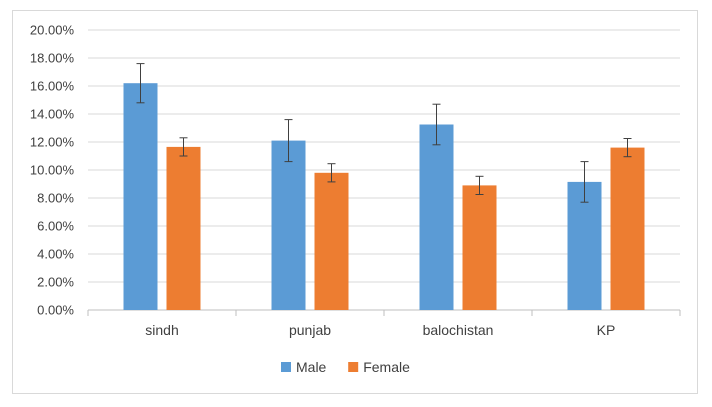 Image resolution: width=712 pixels, height=407 pixels. I want to click on bar-male-balochistan, so click(436, 217).